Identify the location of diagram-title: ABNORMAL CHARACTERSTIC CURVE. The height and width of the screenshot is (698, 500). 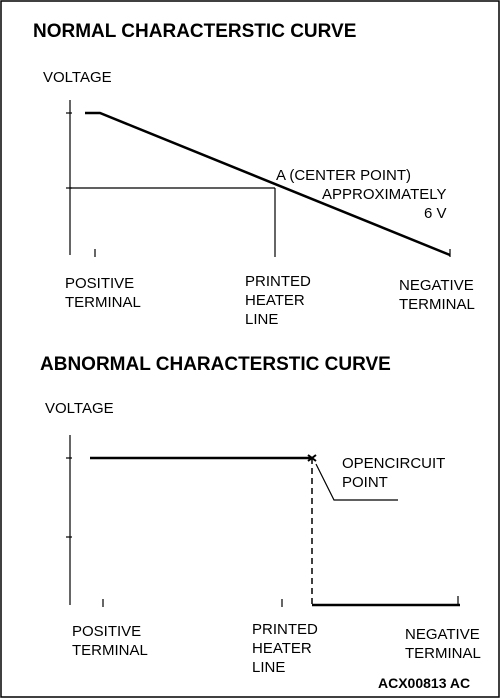
(215, 364).